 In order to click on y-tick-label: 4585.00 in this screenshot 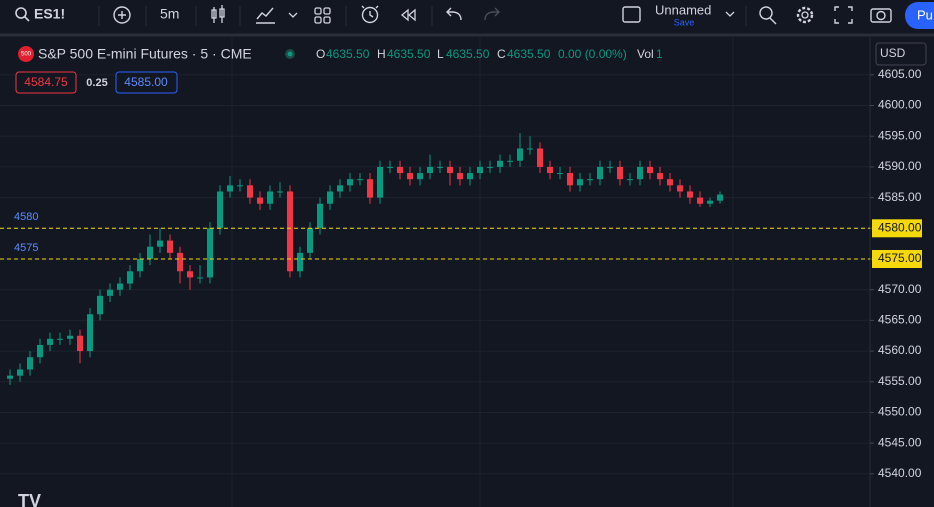, I will do `click(900, 197)`.